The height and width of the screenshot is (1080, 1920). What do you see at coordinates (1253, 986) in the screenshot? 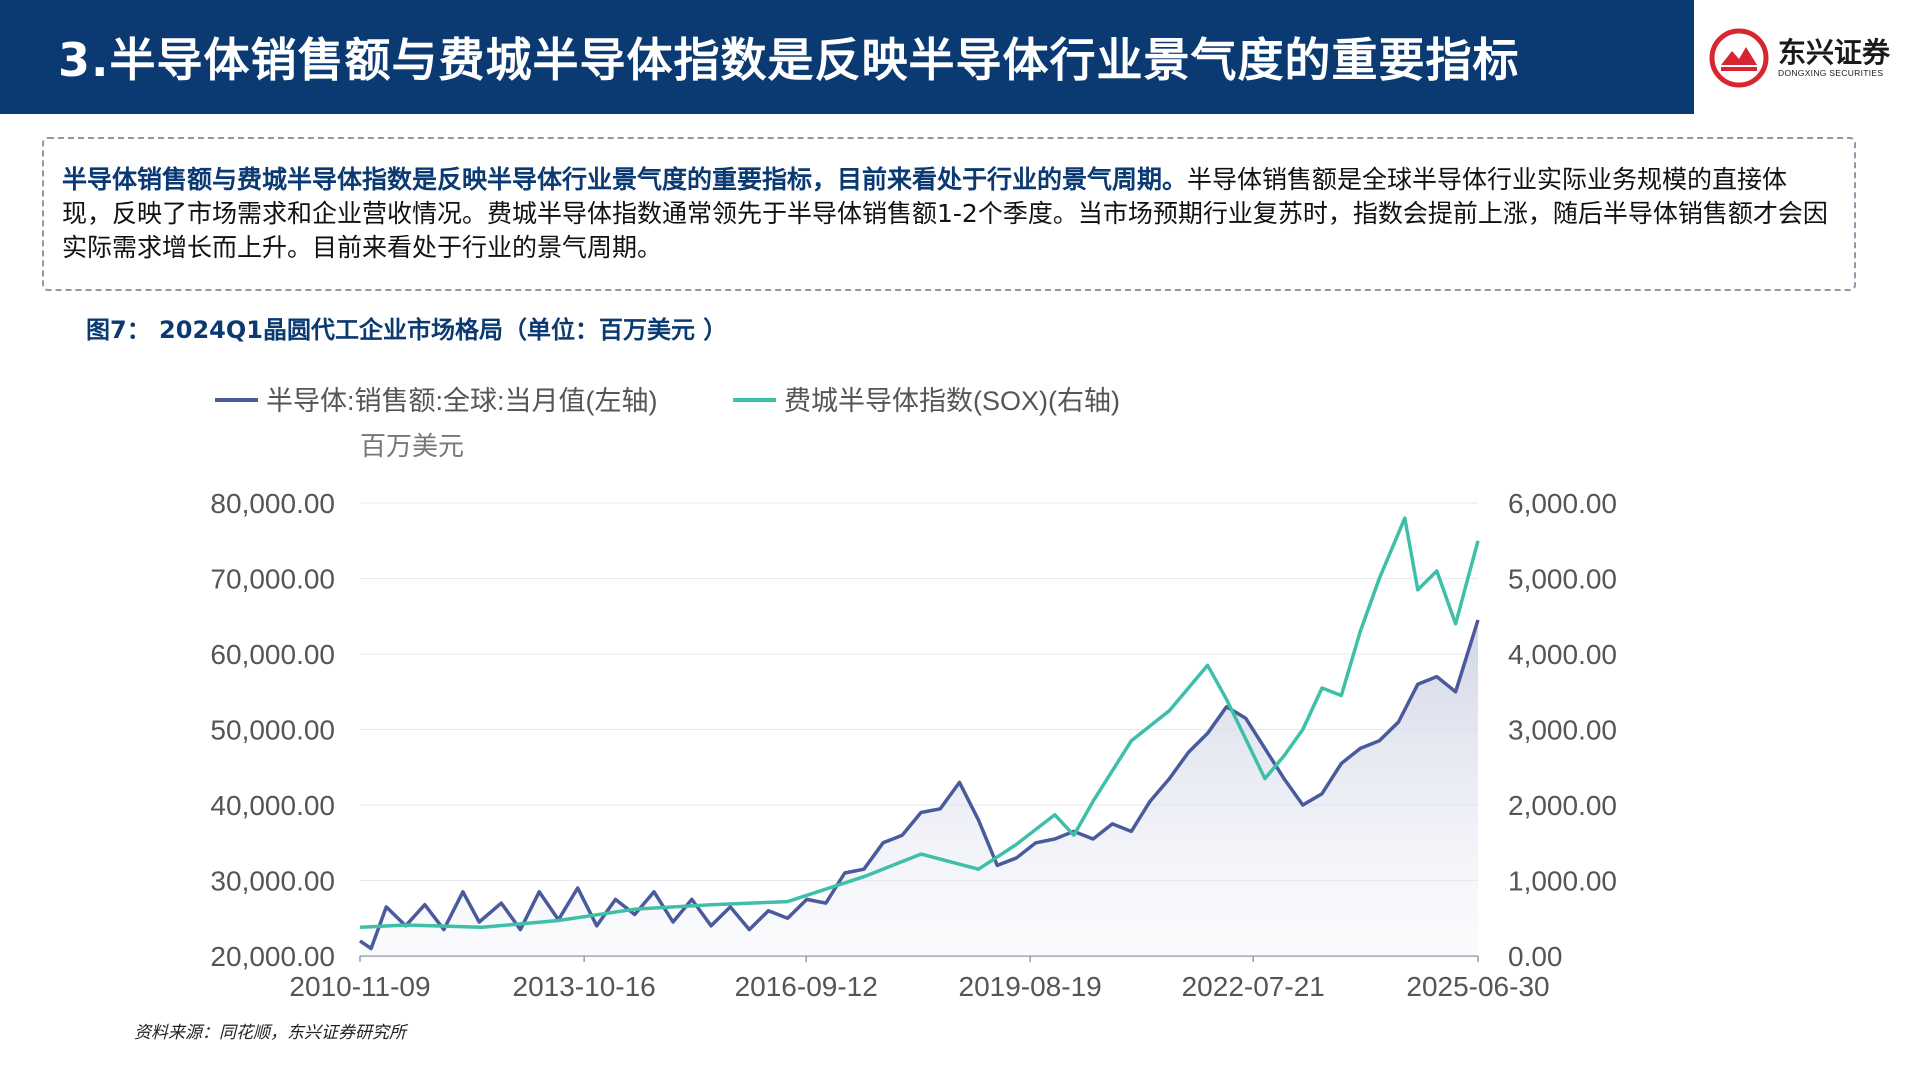
I see `x-tick-label: 2022-07-21` at bounding box center [1253, 986].